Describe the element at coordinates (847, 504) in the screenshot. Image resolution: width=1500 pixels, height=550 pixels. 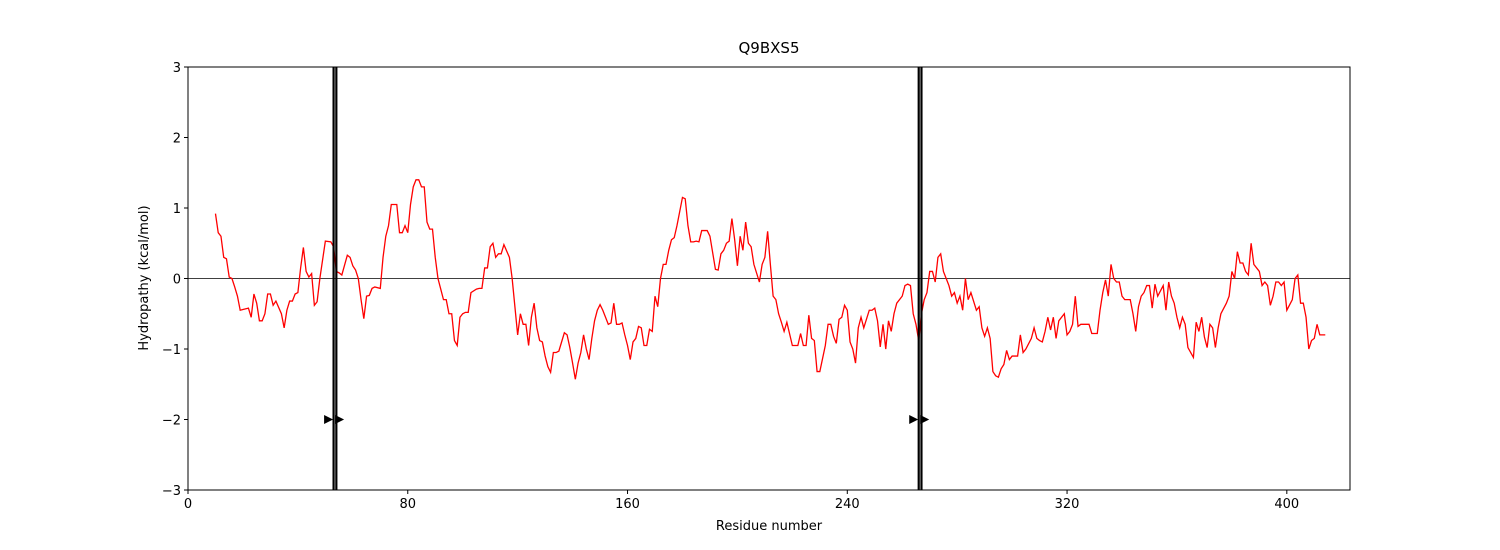
I see `x-tick-label: 240` at that location.